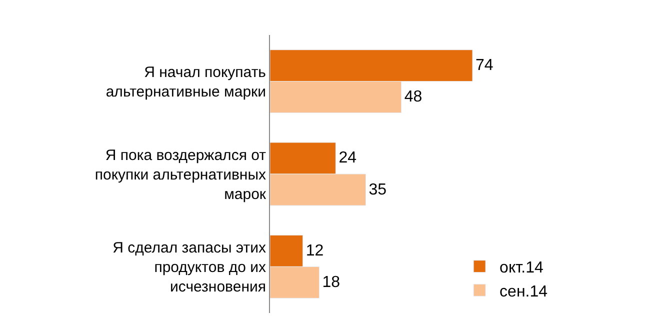 The image size is (663, 328). Describe the element at coordinates (485, 65) in the screenshot. I see `data-label: 74` at that location.